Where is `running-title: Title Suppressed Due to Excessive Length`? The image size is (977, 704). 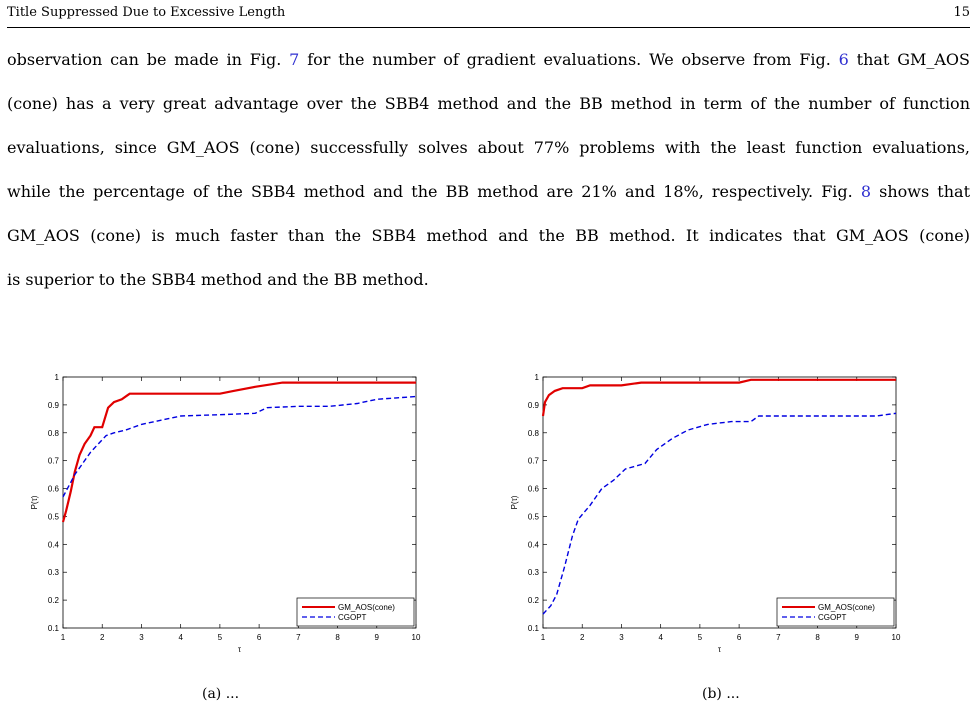 running-title: Title Suppressed Due to Excessive Length is located at coordinates (146, 12).